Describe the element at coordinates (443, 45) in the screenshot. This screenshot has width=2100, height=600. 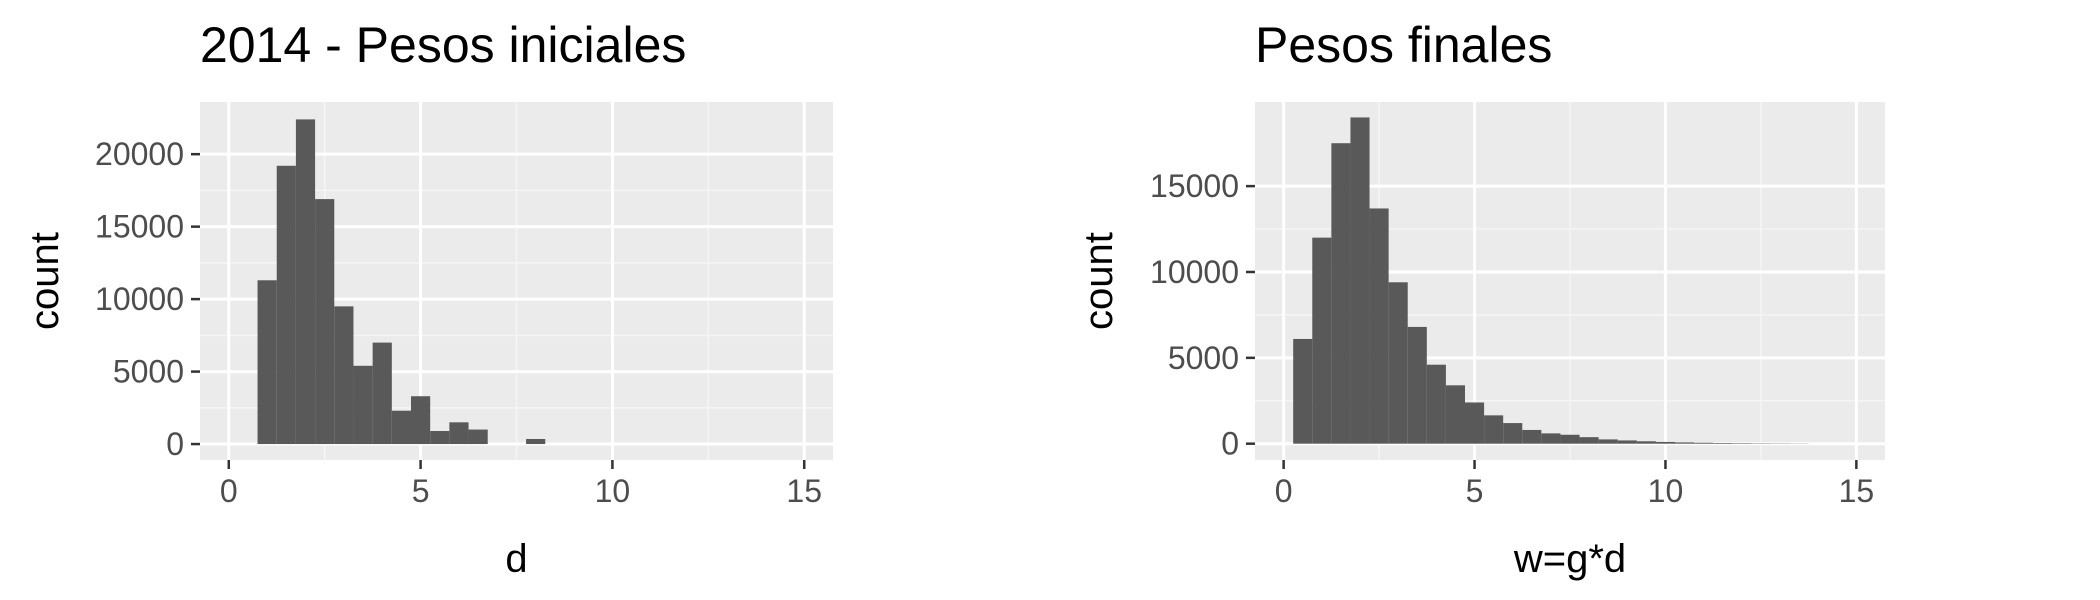
I see `chart-title: 2014 - Pesos iniciales` at that location.